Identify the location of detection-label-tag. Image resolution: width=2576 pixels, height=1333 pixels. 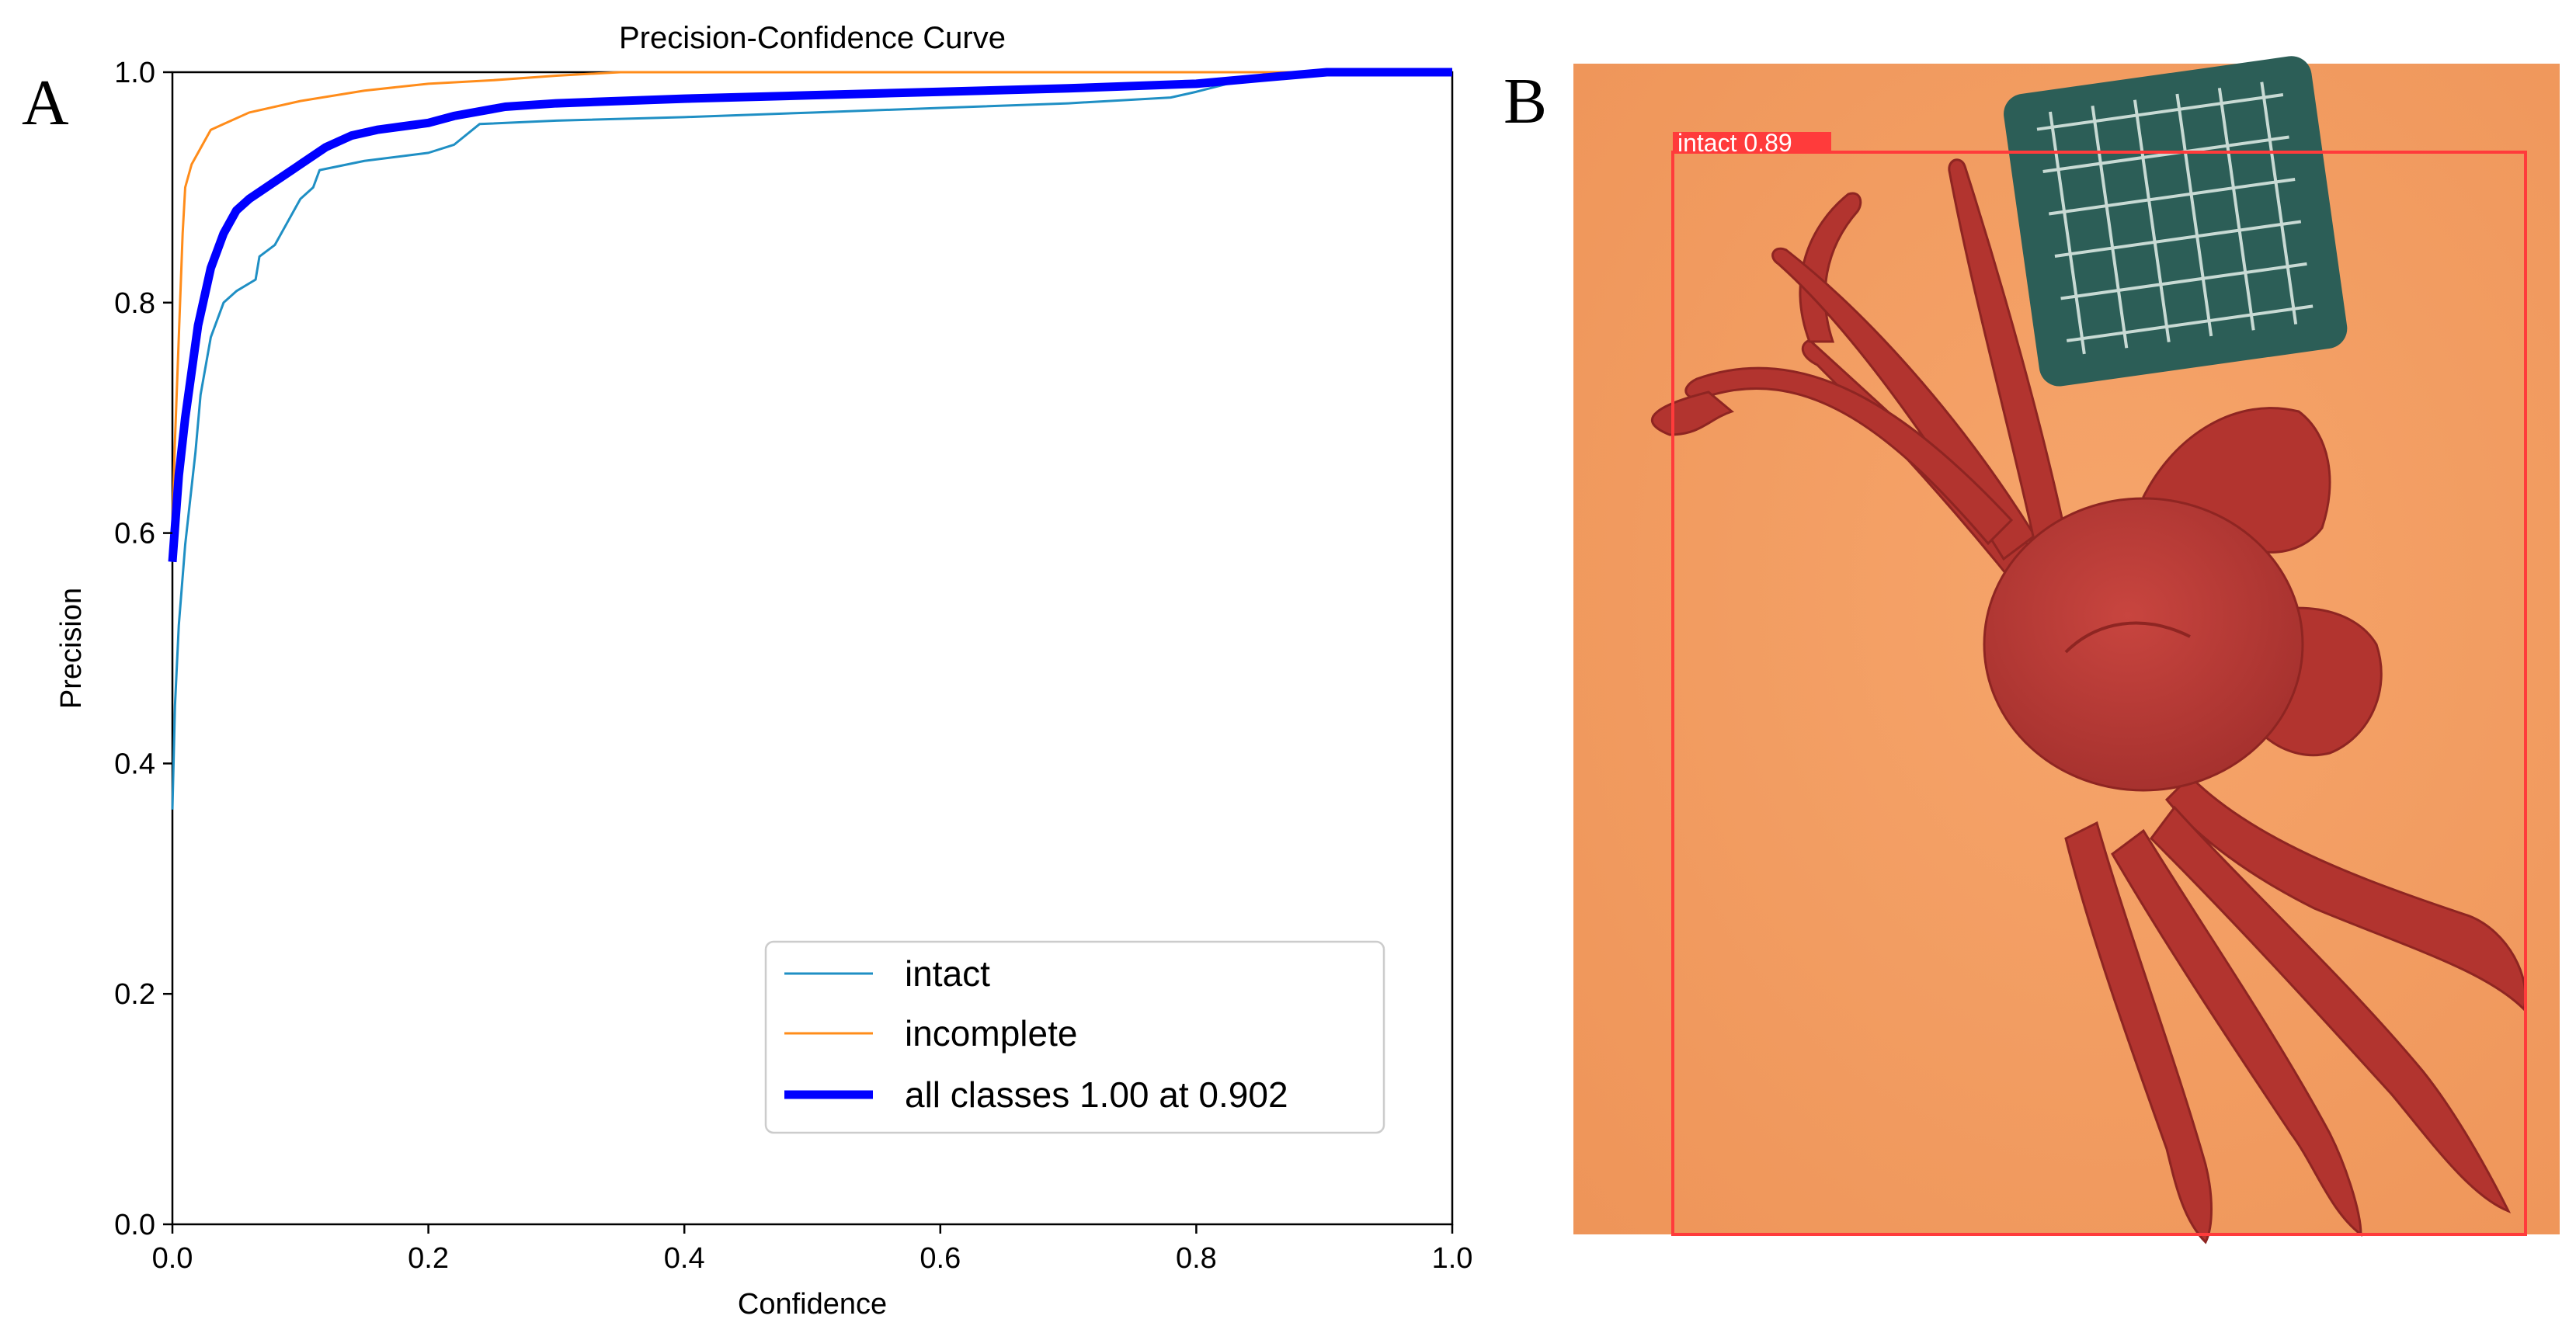
(1752, 143).